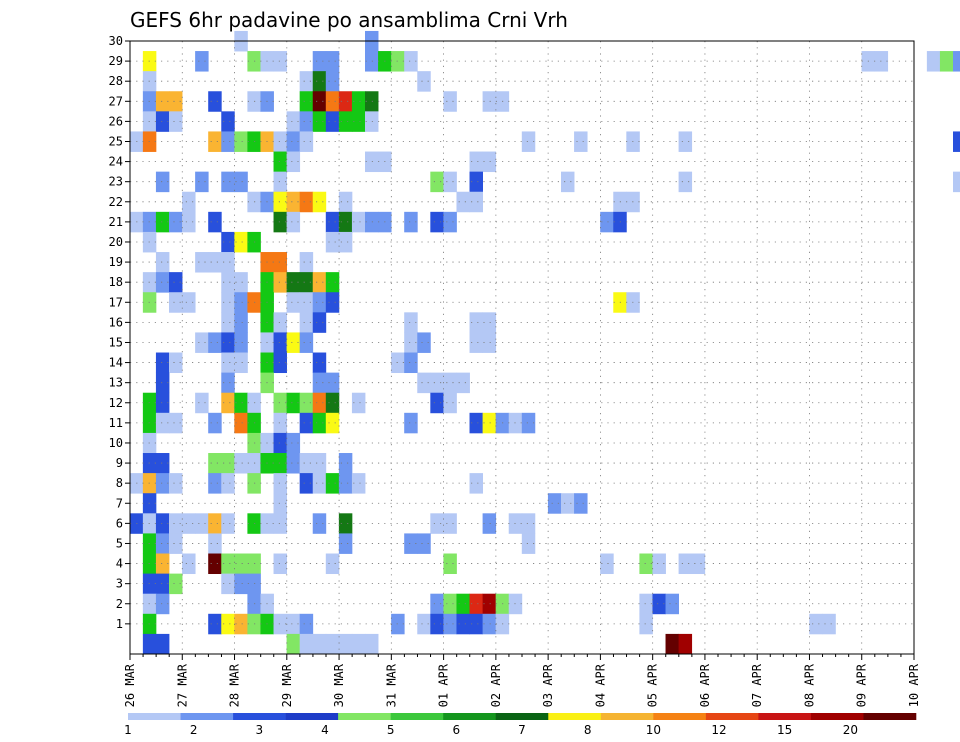 The image size is (960, 742). What do you see at coordinates (116, 81) in the screenshot?
I see `y-tick-label: 28` at bounding box center [116, 81].